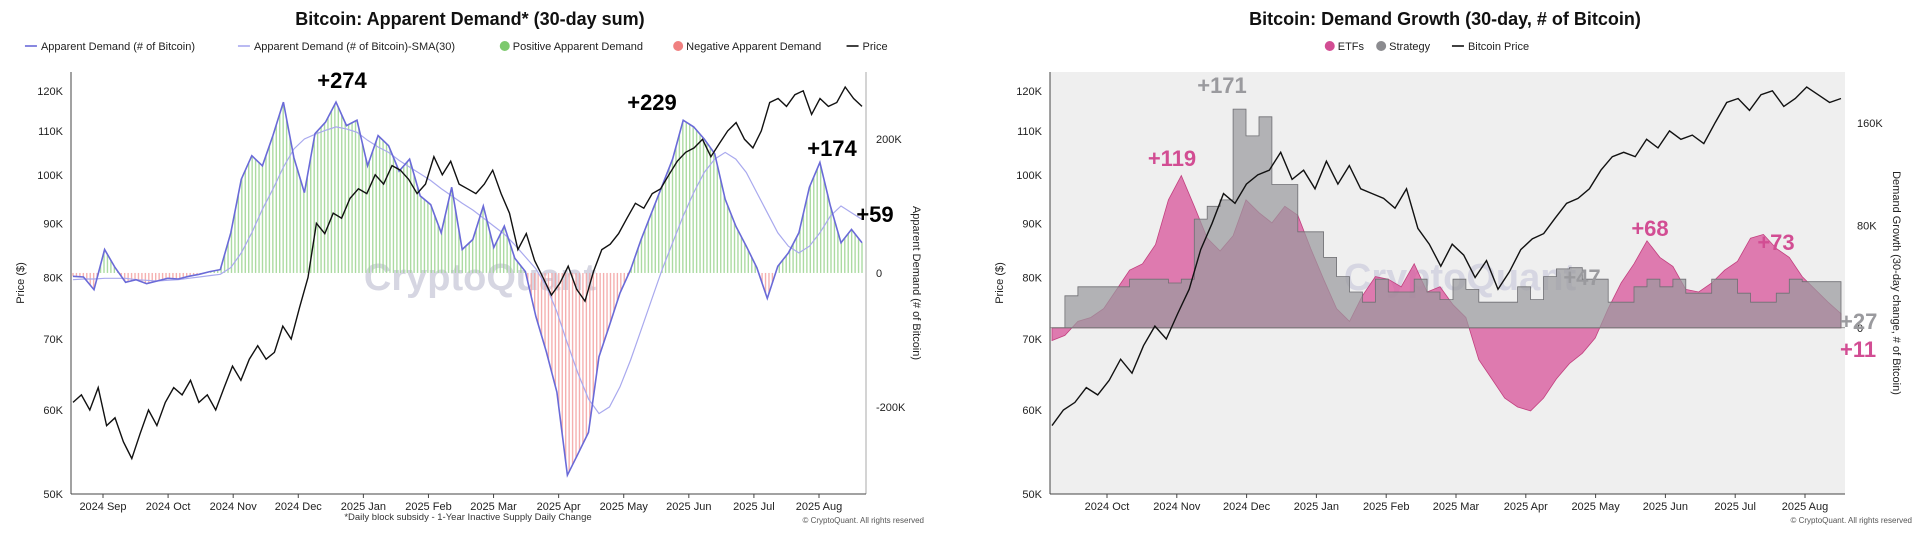 This screenshot has width=1920, height=536. What do you see at coordinates (1000, 283) in the screenshot?
I see `right-ylabel: Price ($)` at bounding box center [1000, 283].